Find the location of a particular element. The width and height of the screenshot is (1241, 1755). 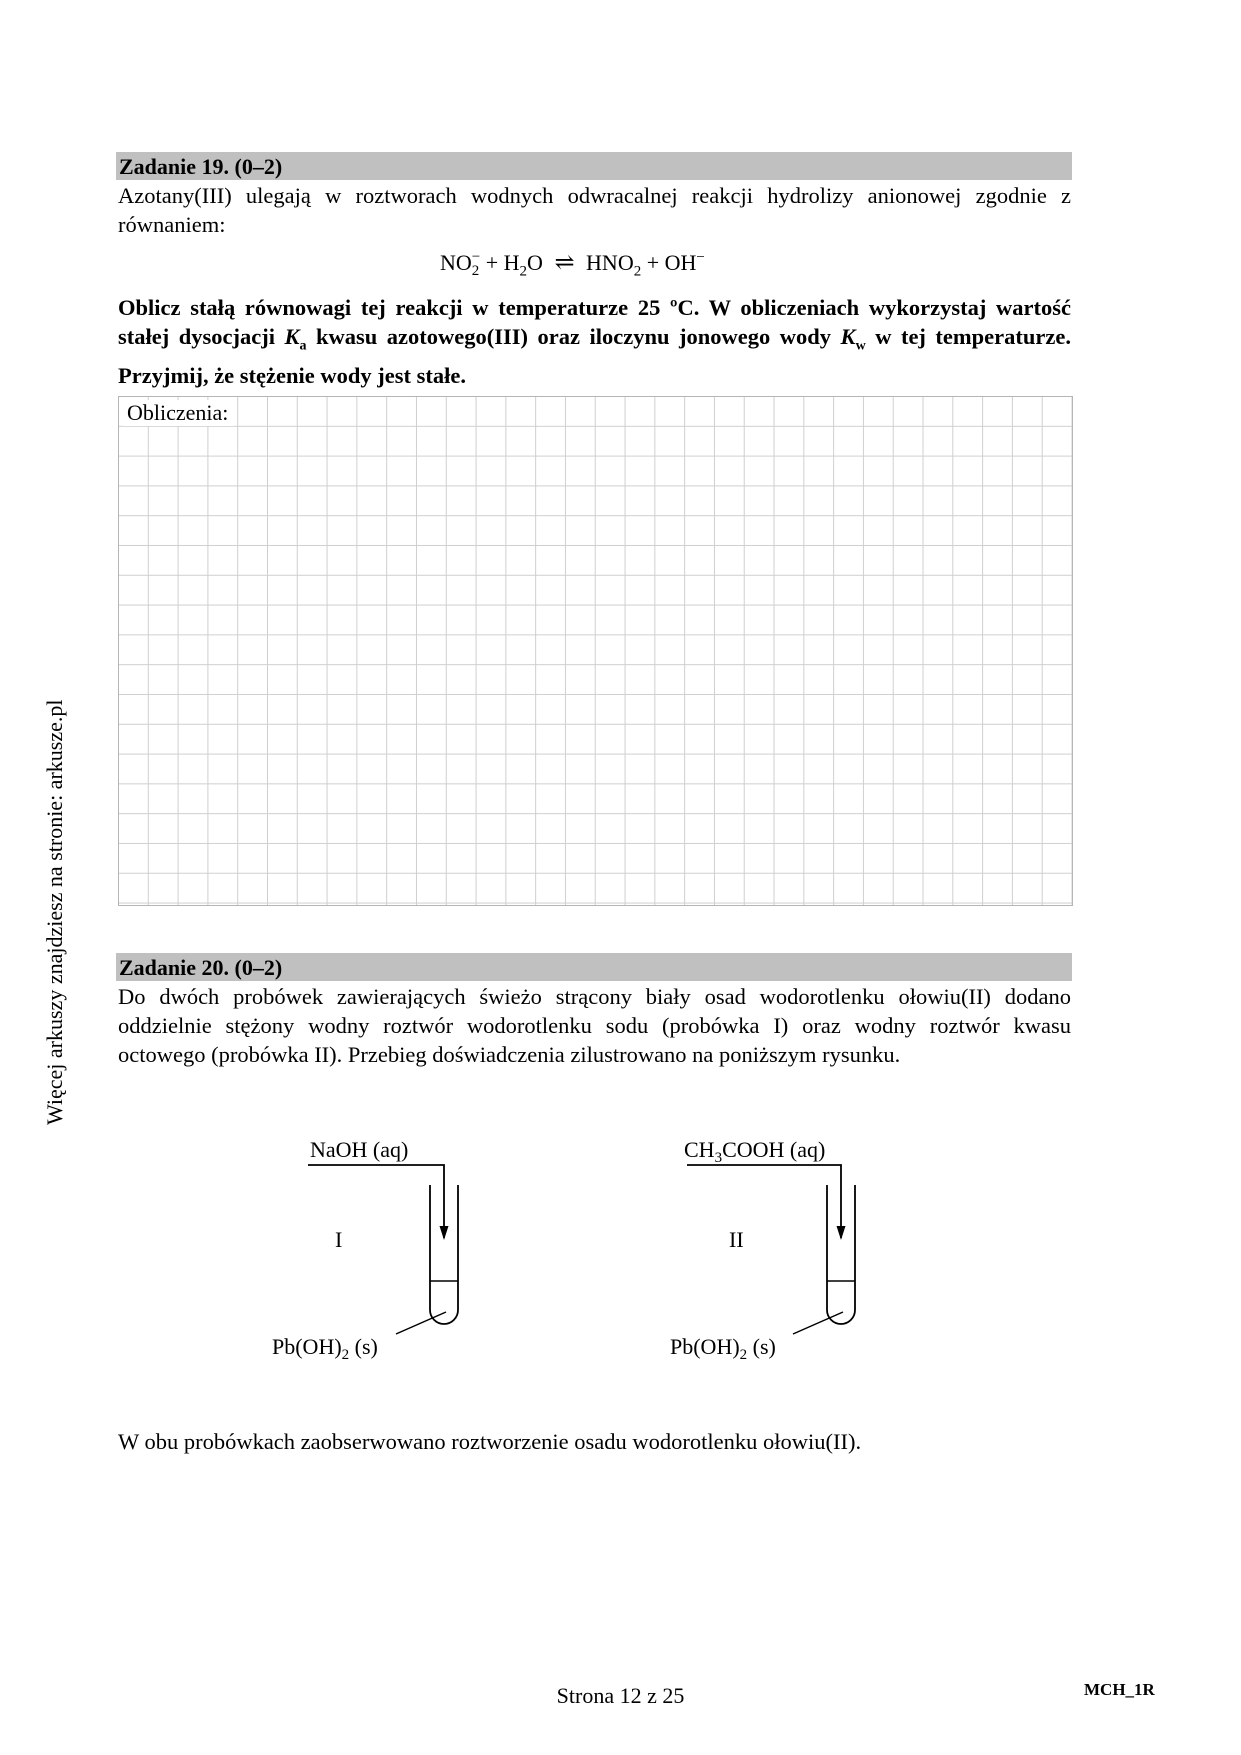

tube-2-reagent-label: CH3COOH (aq) is located at coordinates (754, 1151).